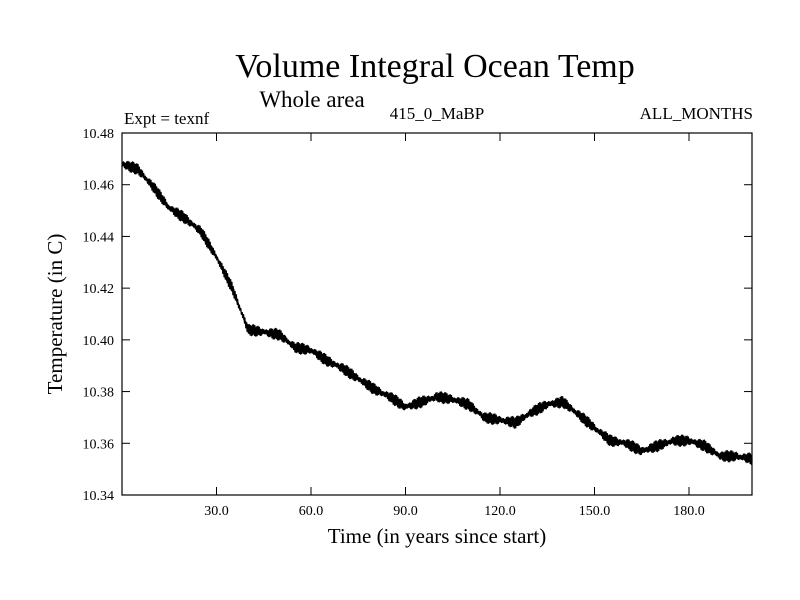 The width and height of the screenshot is (800, 600). I want to click on y-tick-label: 10.40, so click(99, 341).